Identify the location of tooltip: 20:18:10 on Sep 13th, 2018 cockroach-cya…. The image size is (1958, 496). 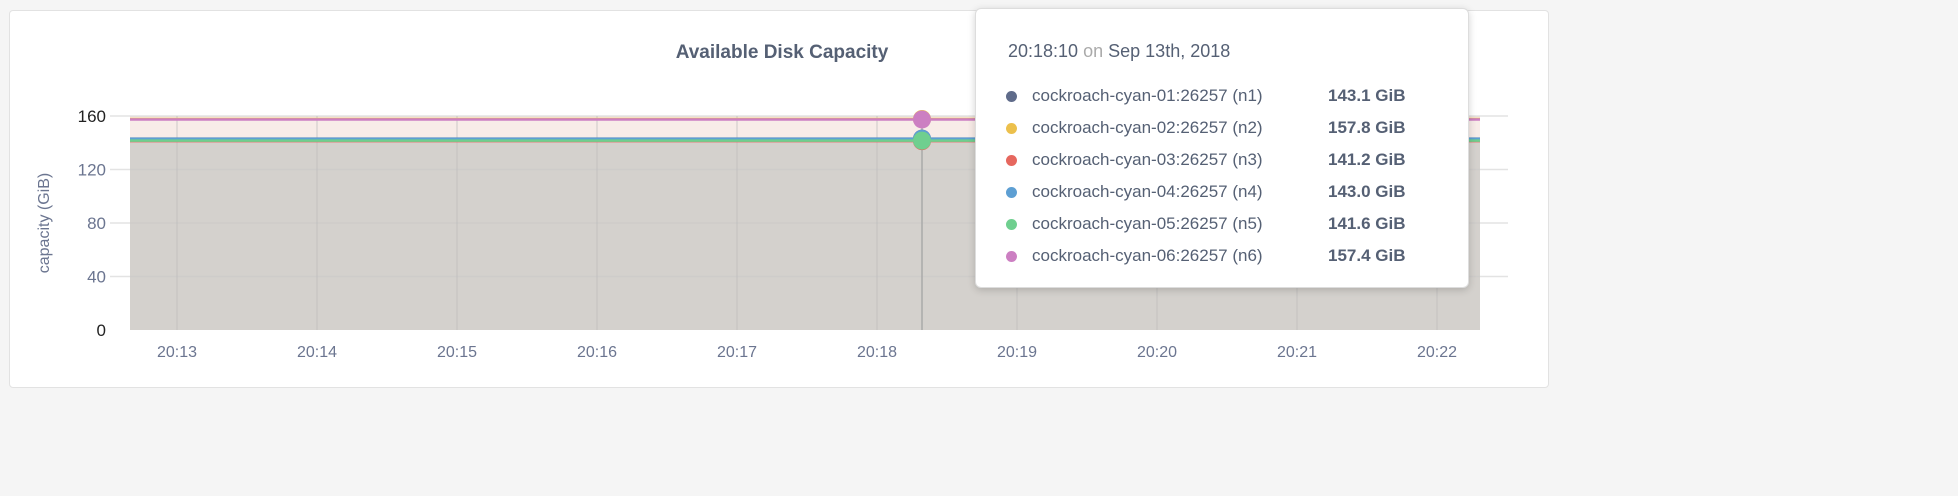
(1222, 148).